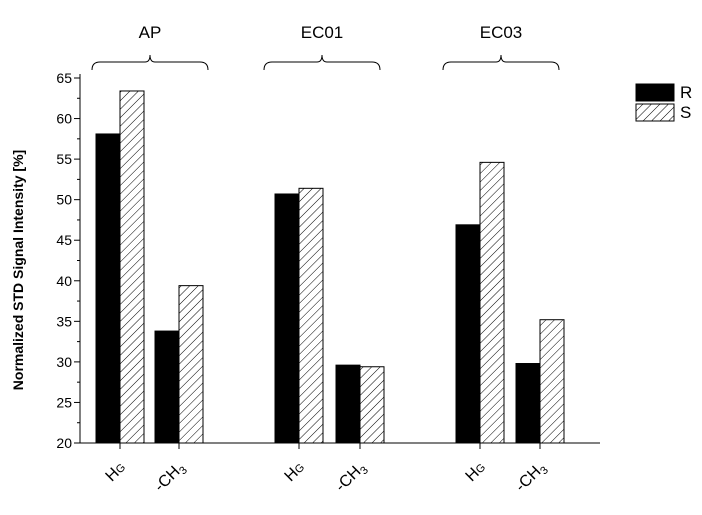  I want to click on y-tick-label: 60, so click(64, 119).